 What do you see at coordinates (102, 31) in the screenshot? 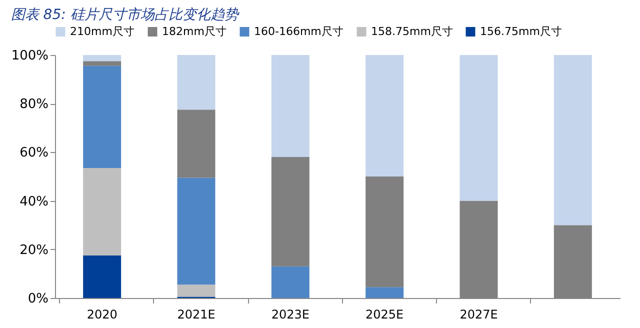
I see `legend-label: 210mm尺寸` at bounding box center [102, 31].